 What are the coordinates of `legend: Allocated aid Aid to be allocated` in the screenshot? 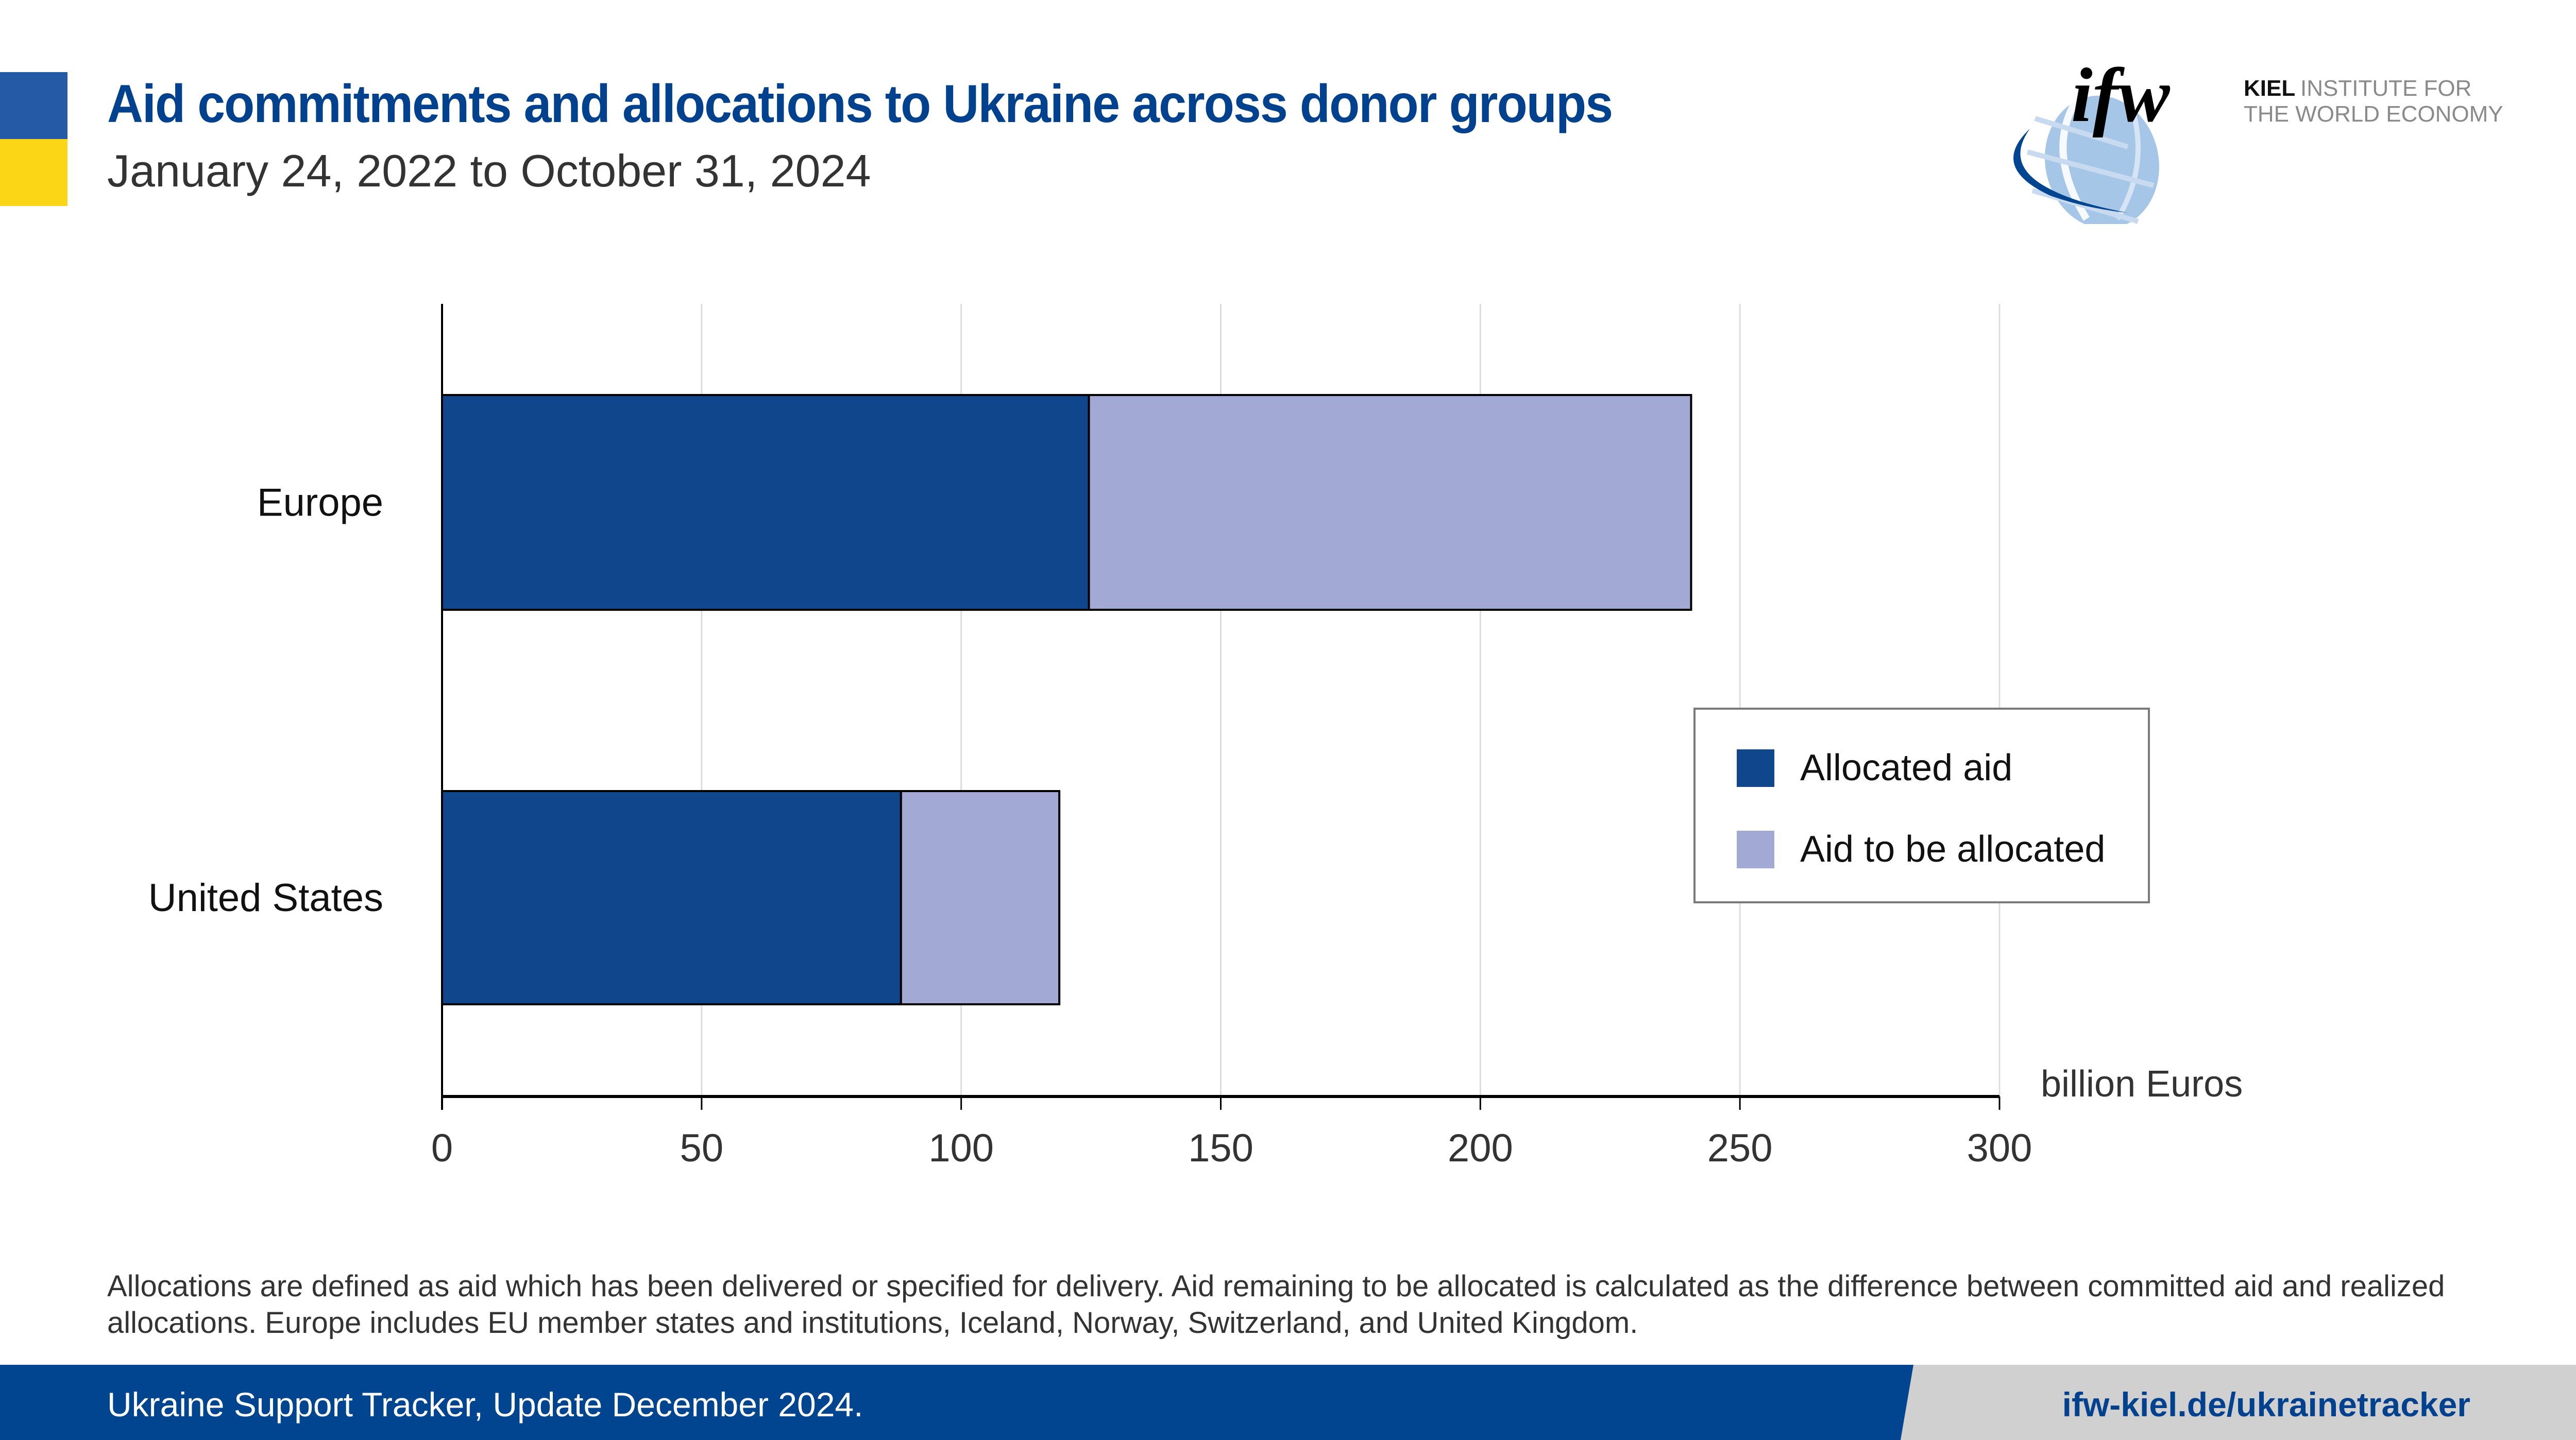 It's located at (1921, 805).